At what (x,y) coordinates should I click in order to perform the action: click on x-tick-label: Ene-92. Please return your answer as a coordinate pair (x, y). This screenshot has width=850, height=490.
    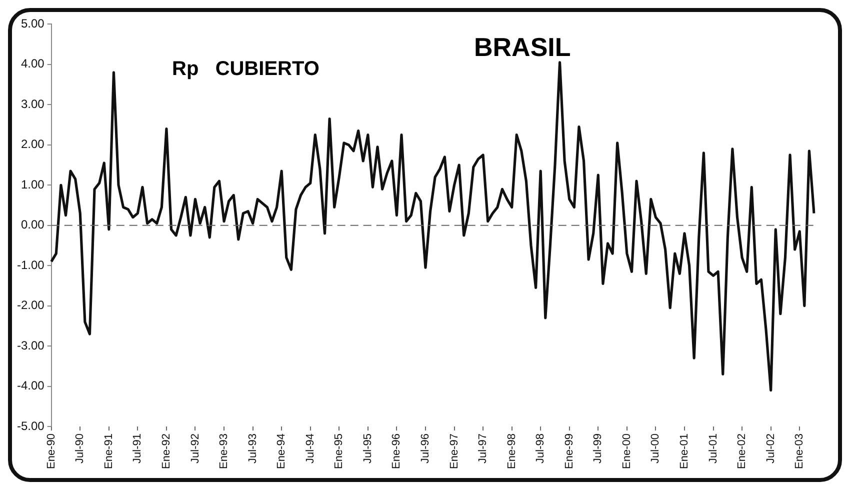
    Looking at the image, I should click on (166, 452).